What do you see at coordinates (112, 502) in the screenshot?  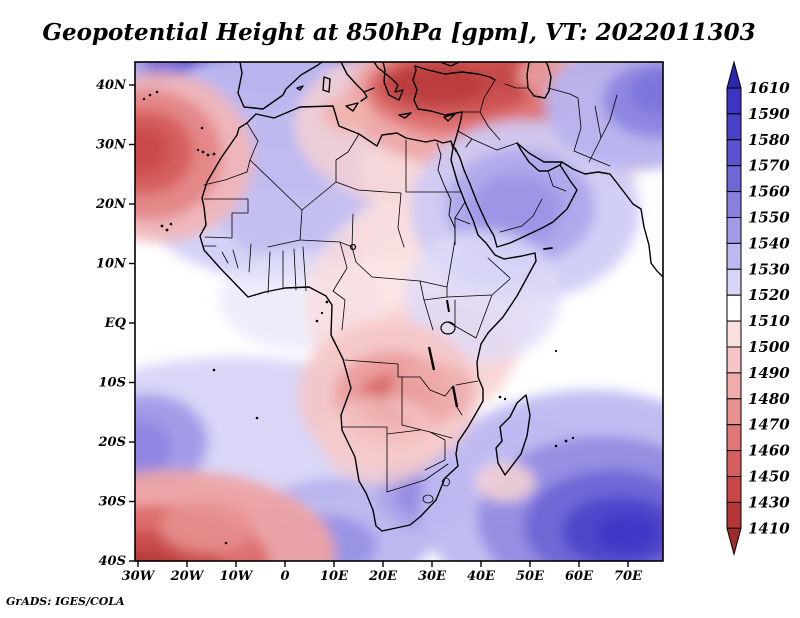 I see `y-tick-label-30S: 30S` at bounding box center [112, 502].